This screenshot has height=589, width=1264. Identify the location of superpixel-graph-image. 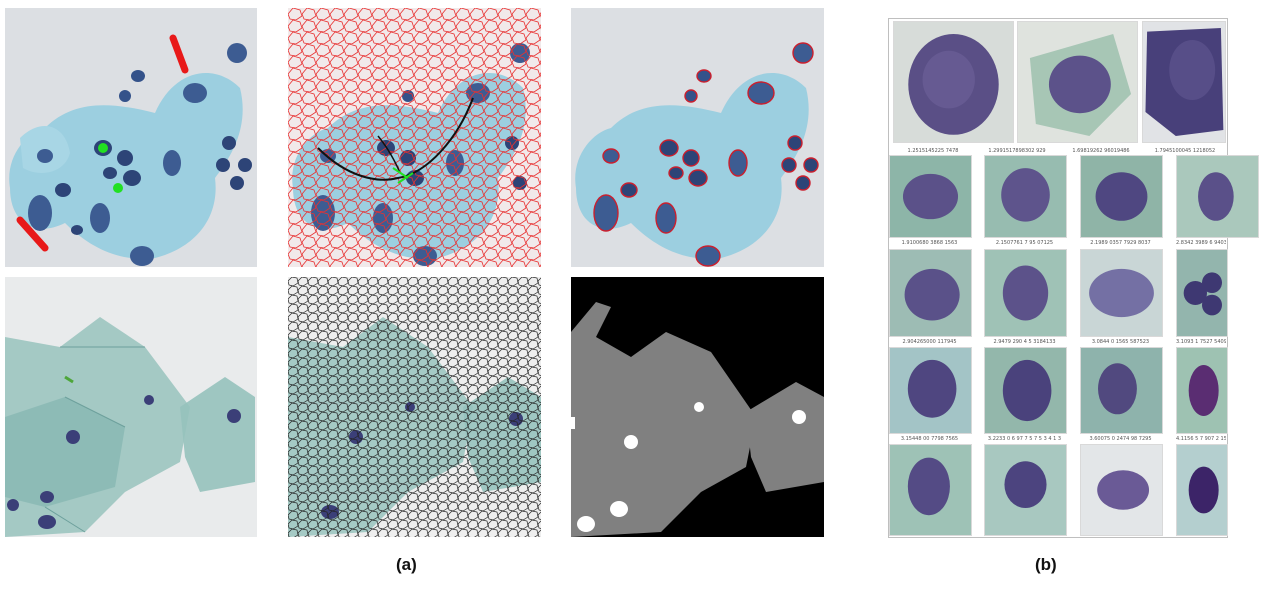
(414, 137).